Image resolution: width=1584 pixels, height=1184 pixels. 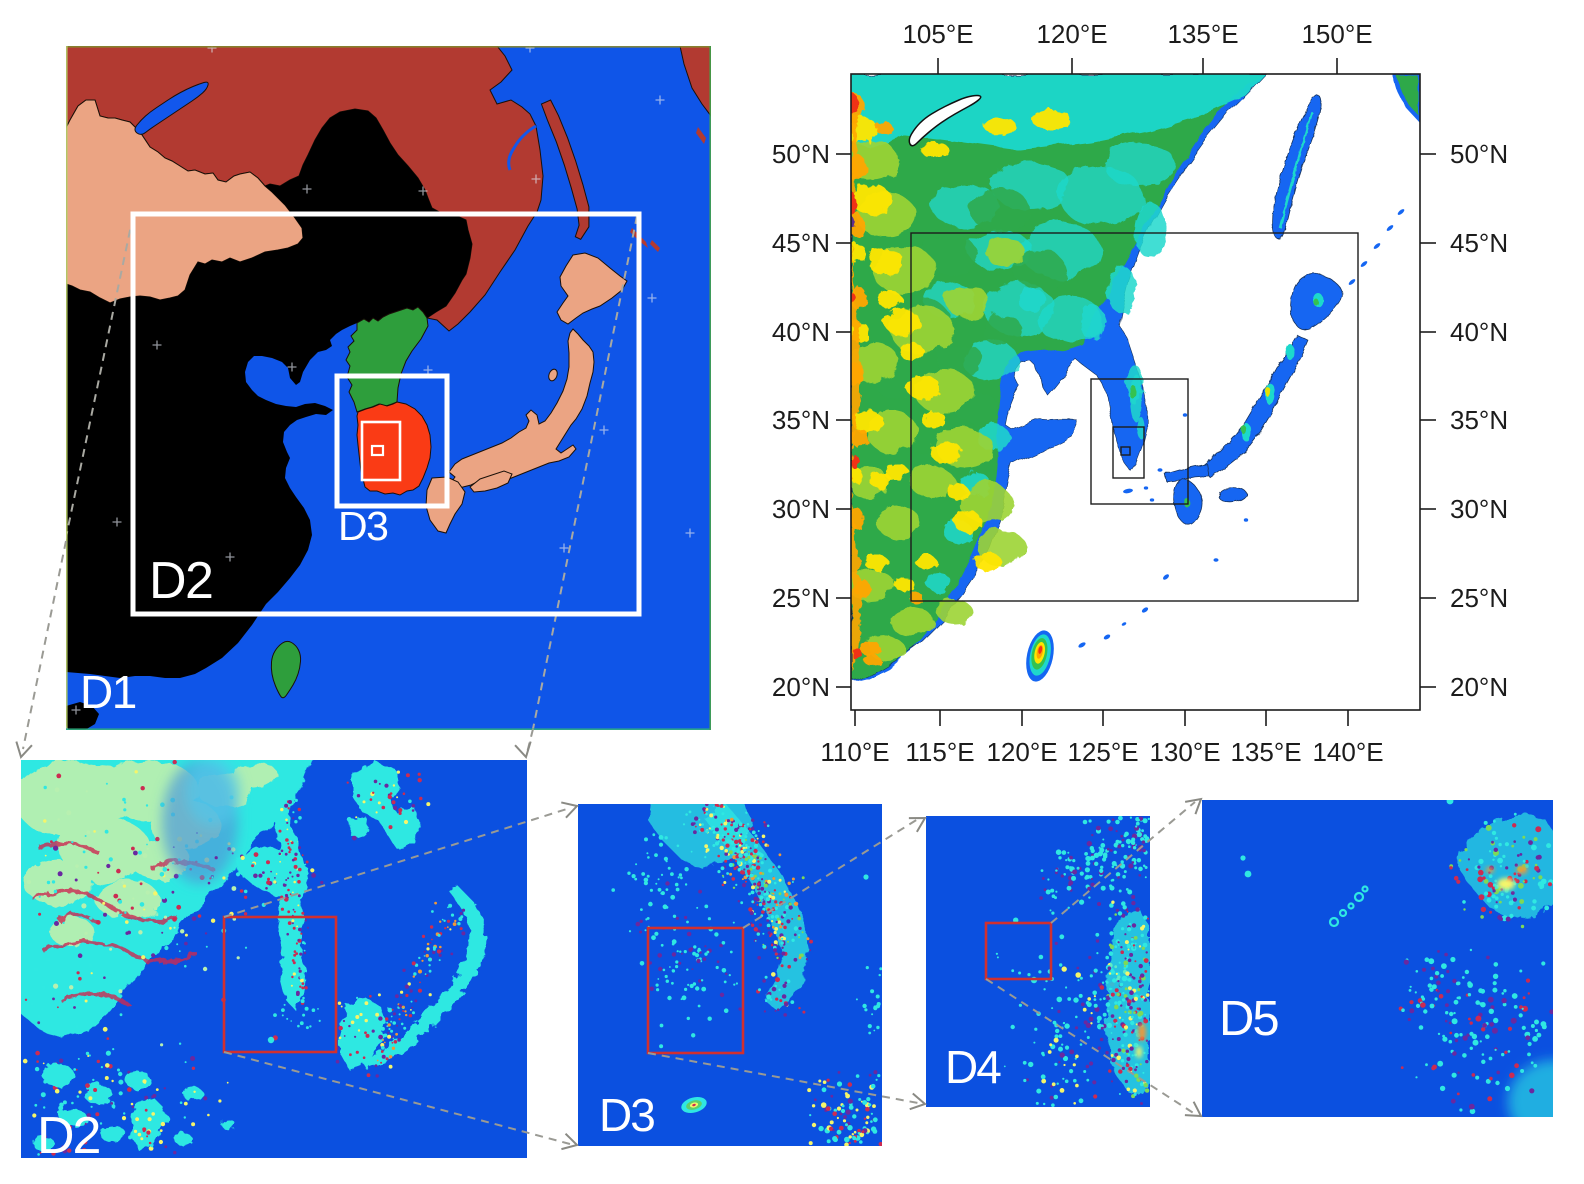 I want to click on svg-text: 115°E, so click(x=939, y=752).